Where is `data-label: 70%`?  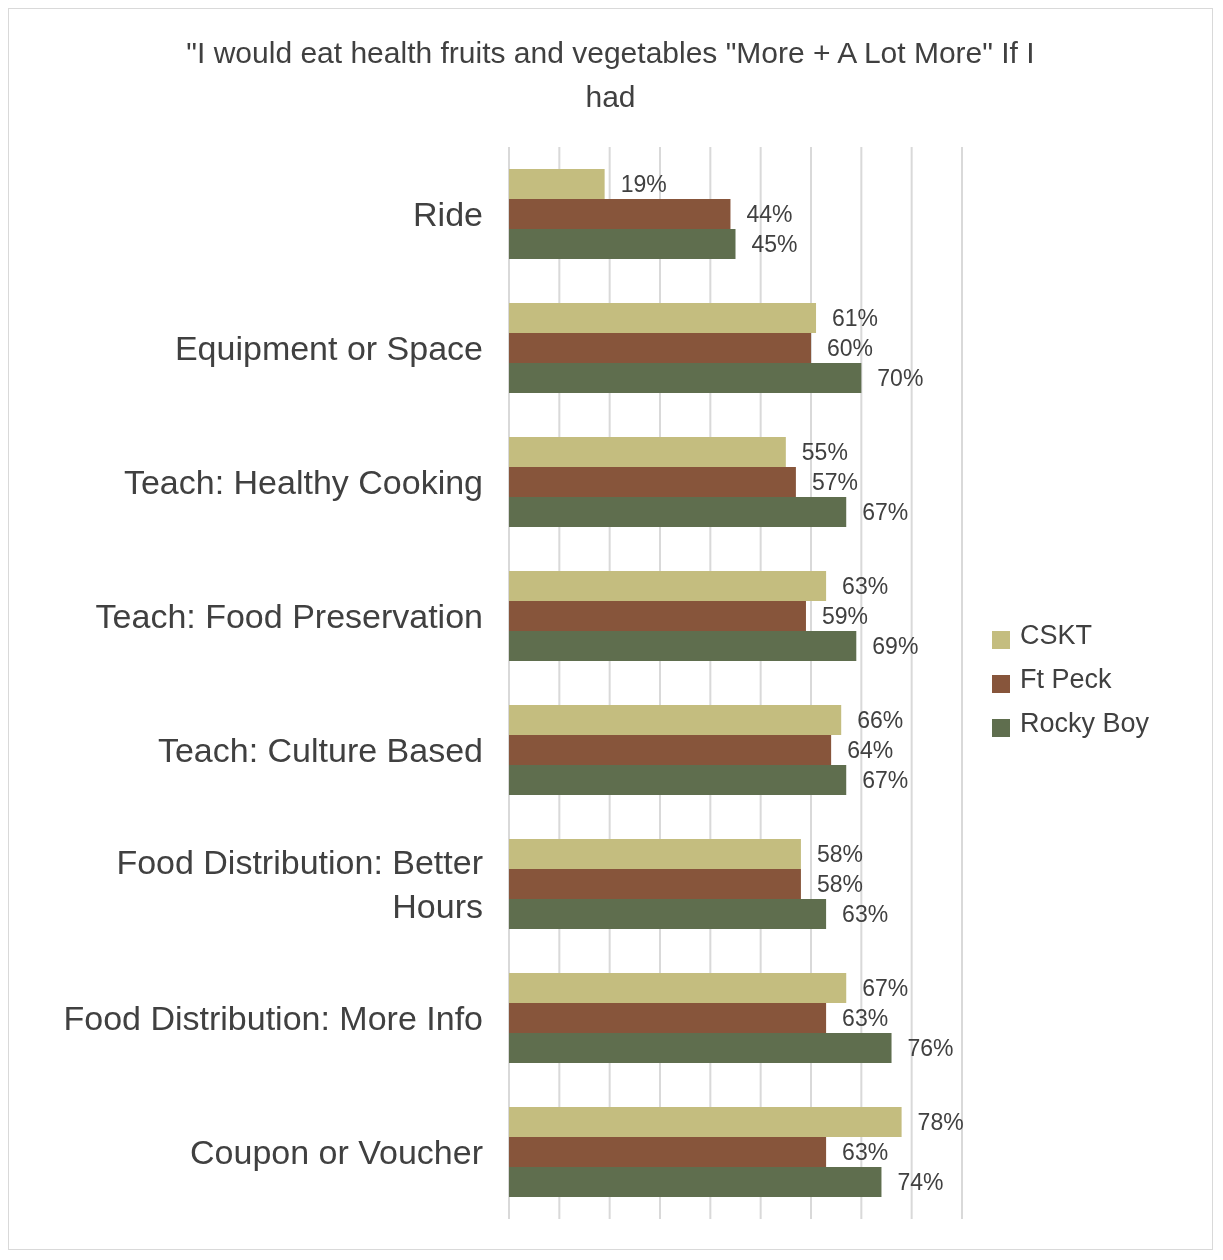
data-label: 70% is located at coordinates (900, 378).